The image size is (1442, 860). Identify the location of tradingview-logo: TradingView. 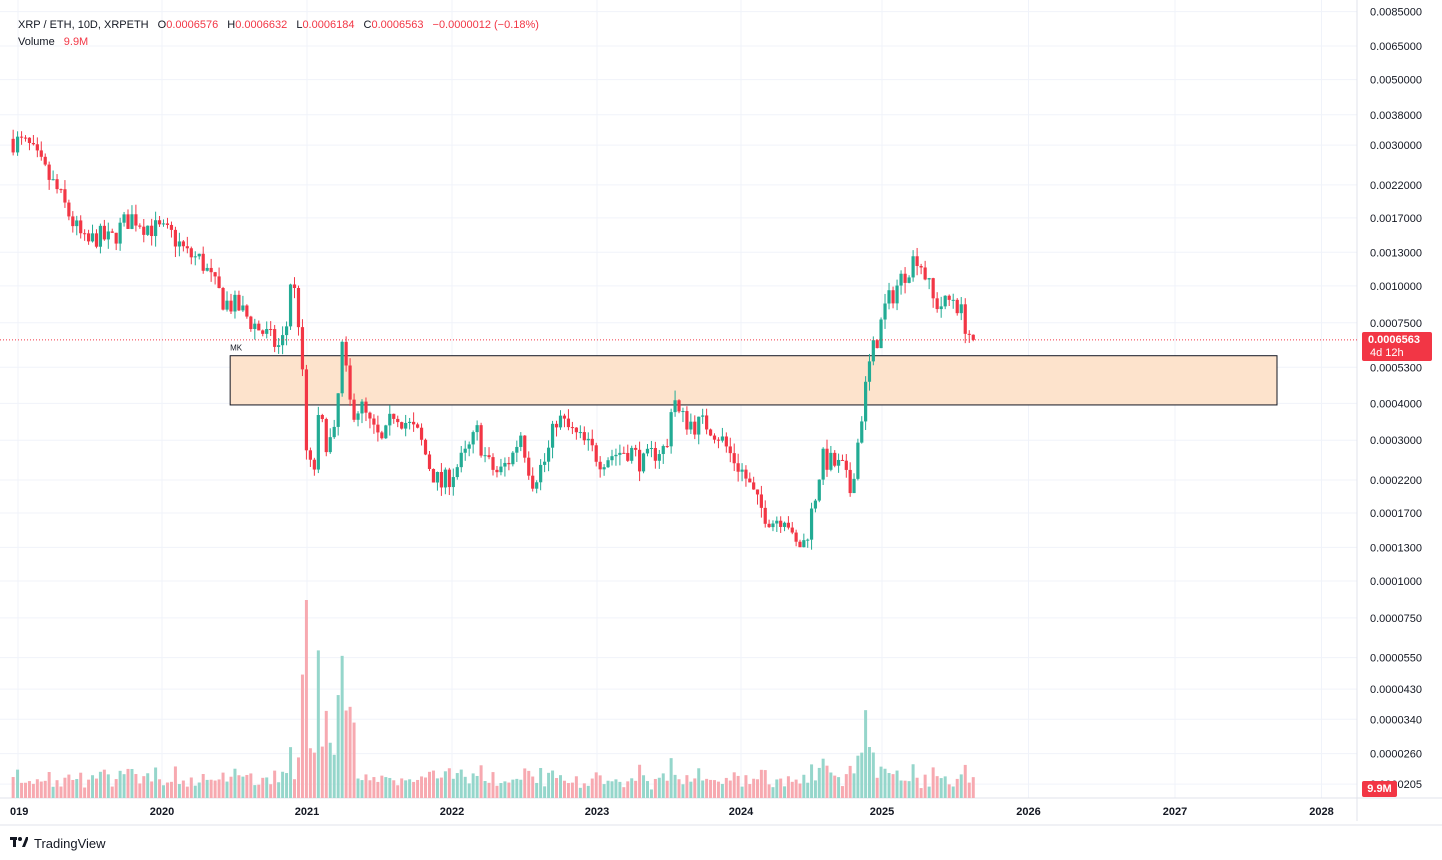
(58, 843).